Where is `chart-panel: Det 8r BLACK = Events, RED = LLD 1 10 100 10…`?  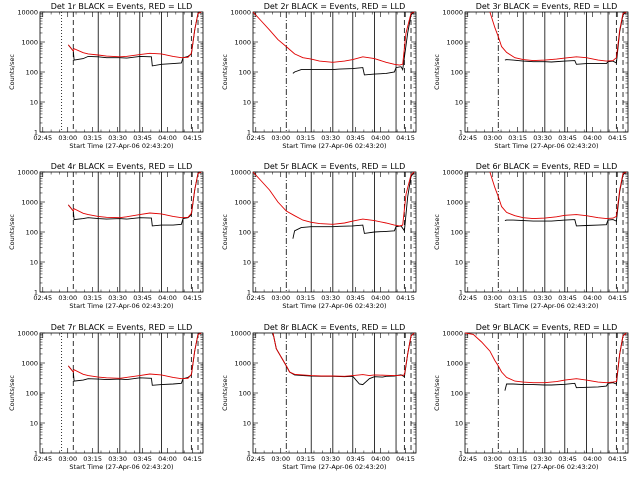
chart-panel: Det 8r BLACK = Events, RED = LLD 1 10 100 10… is located at coordinates (319, 397).